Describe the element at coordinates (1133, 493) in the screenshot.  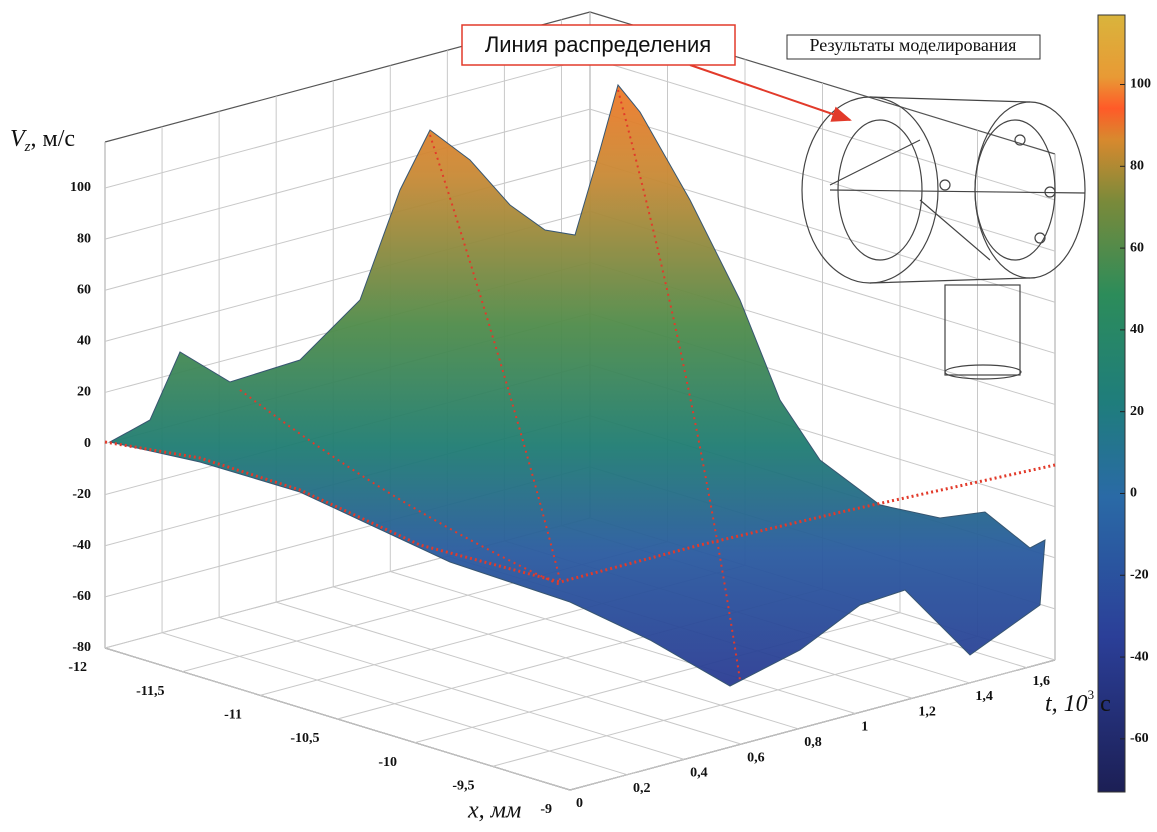
I see `colorbar-tick-label: 0` at that location.